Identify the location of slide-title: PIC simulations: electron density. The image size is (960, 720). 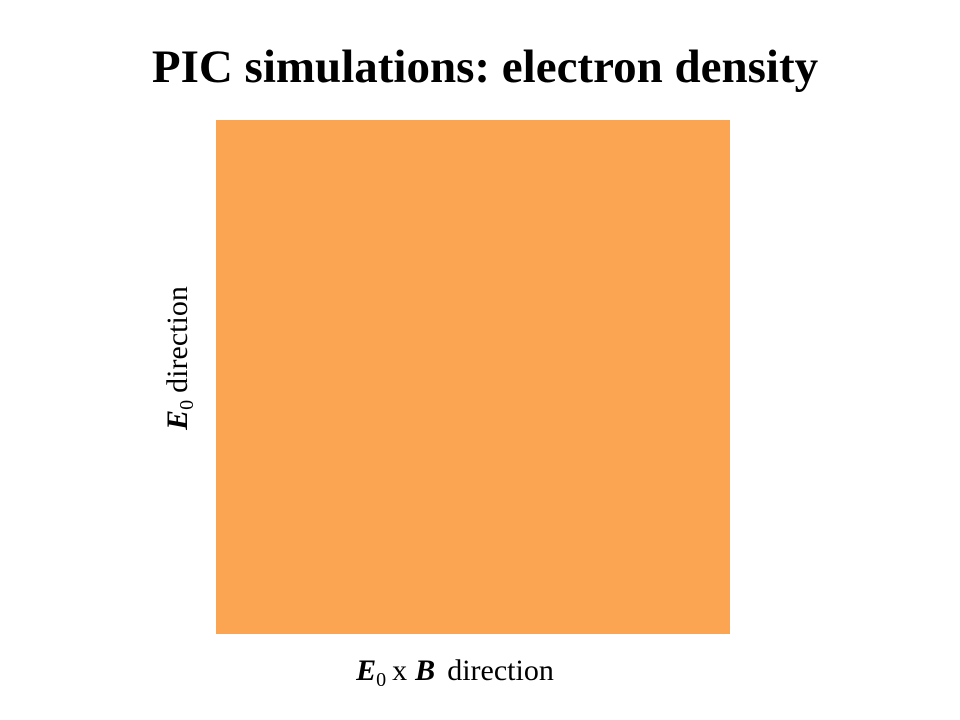
(485, 67).